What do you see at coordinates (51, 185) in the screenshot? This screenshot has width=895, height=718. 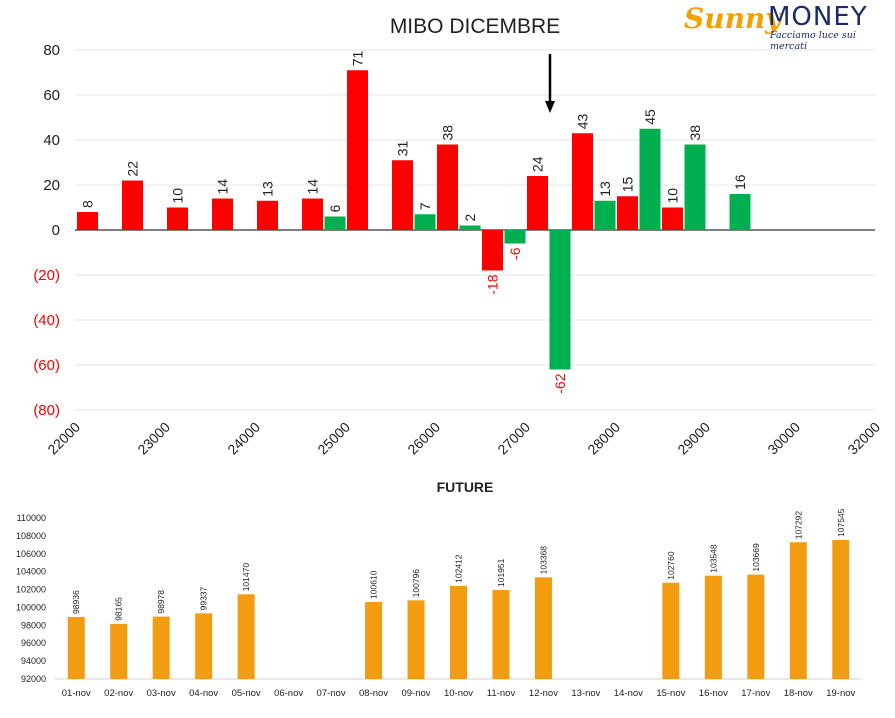 I see `y-tick-label: 20` at bounding box center [51, 185].